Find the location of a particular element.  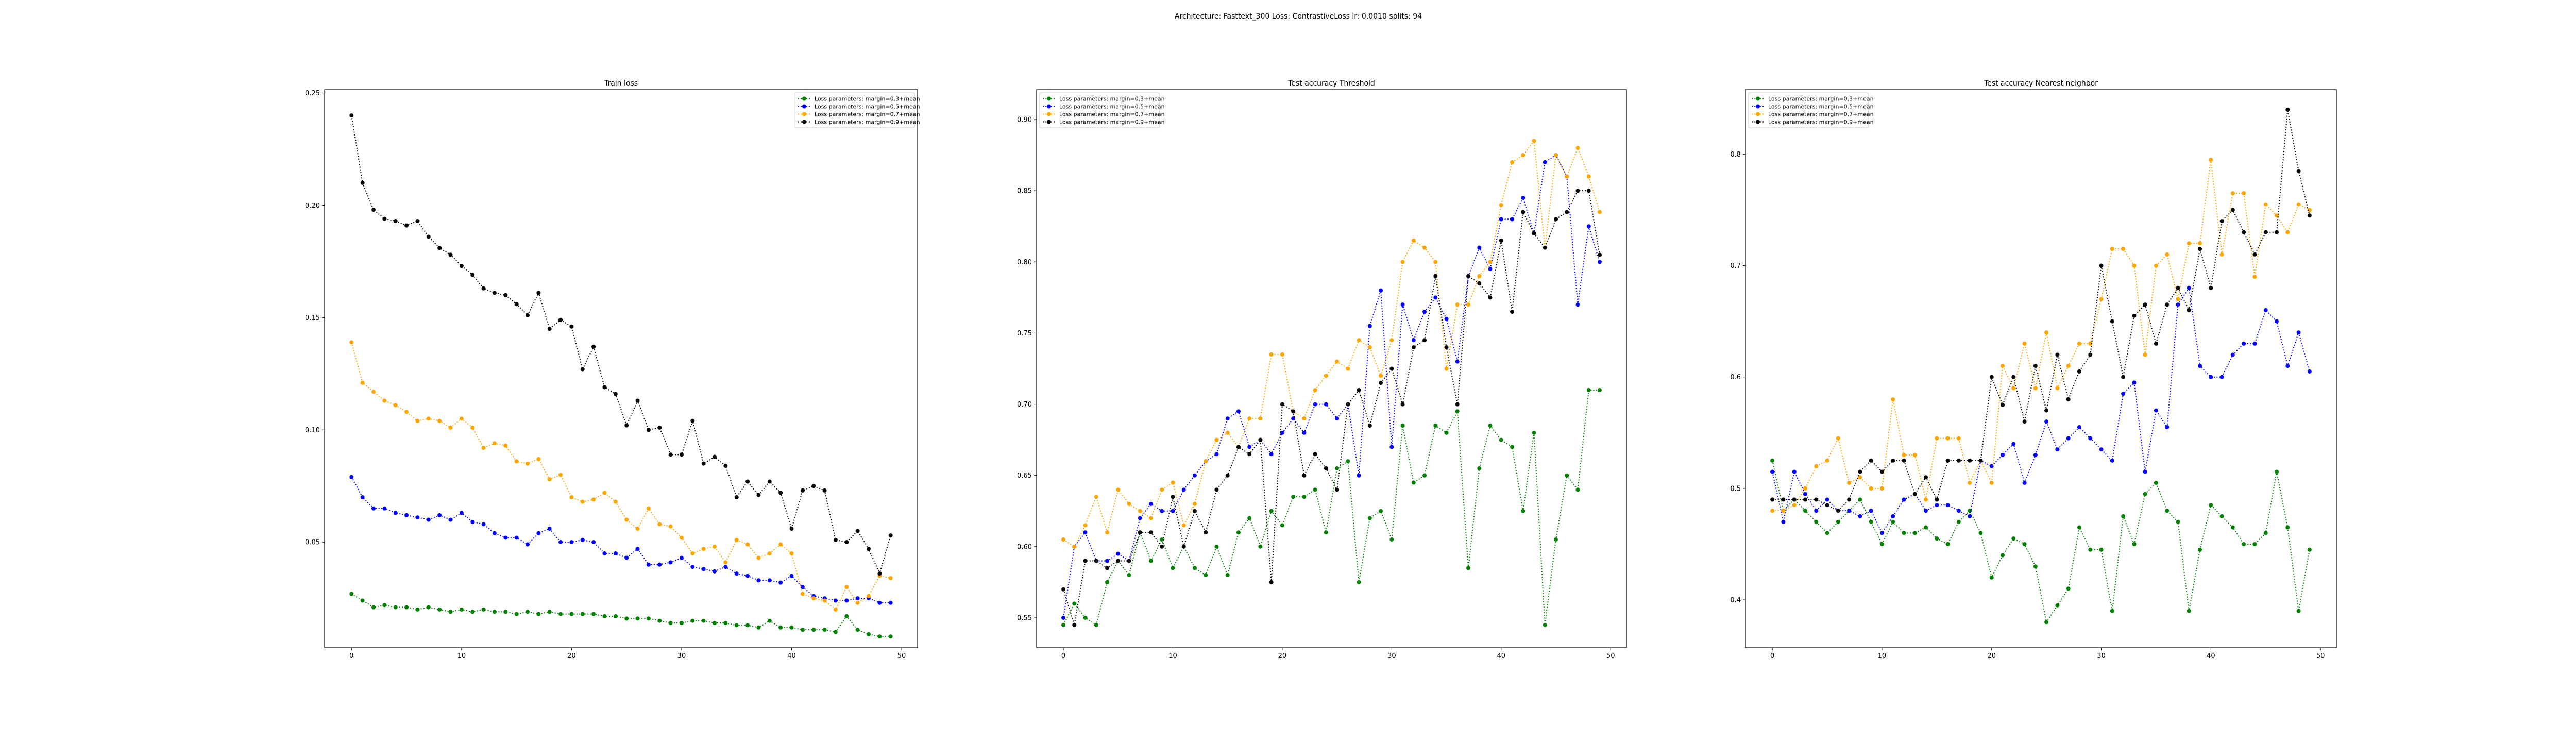

y-tick-label: 0.7 is located at coordinates (1735, 266).